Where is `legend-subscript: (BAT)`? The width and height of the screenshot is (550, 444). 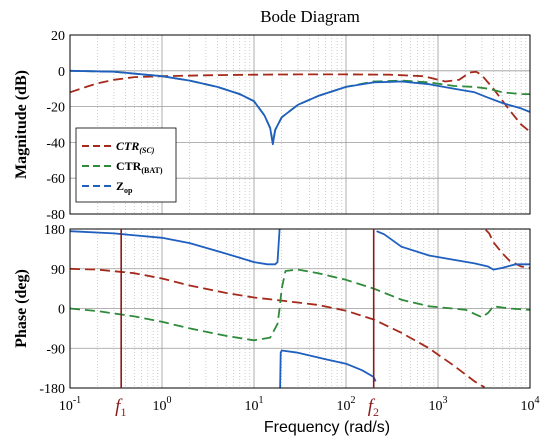 legend-subscript: (BAT) is located at coordinates (152, 170).